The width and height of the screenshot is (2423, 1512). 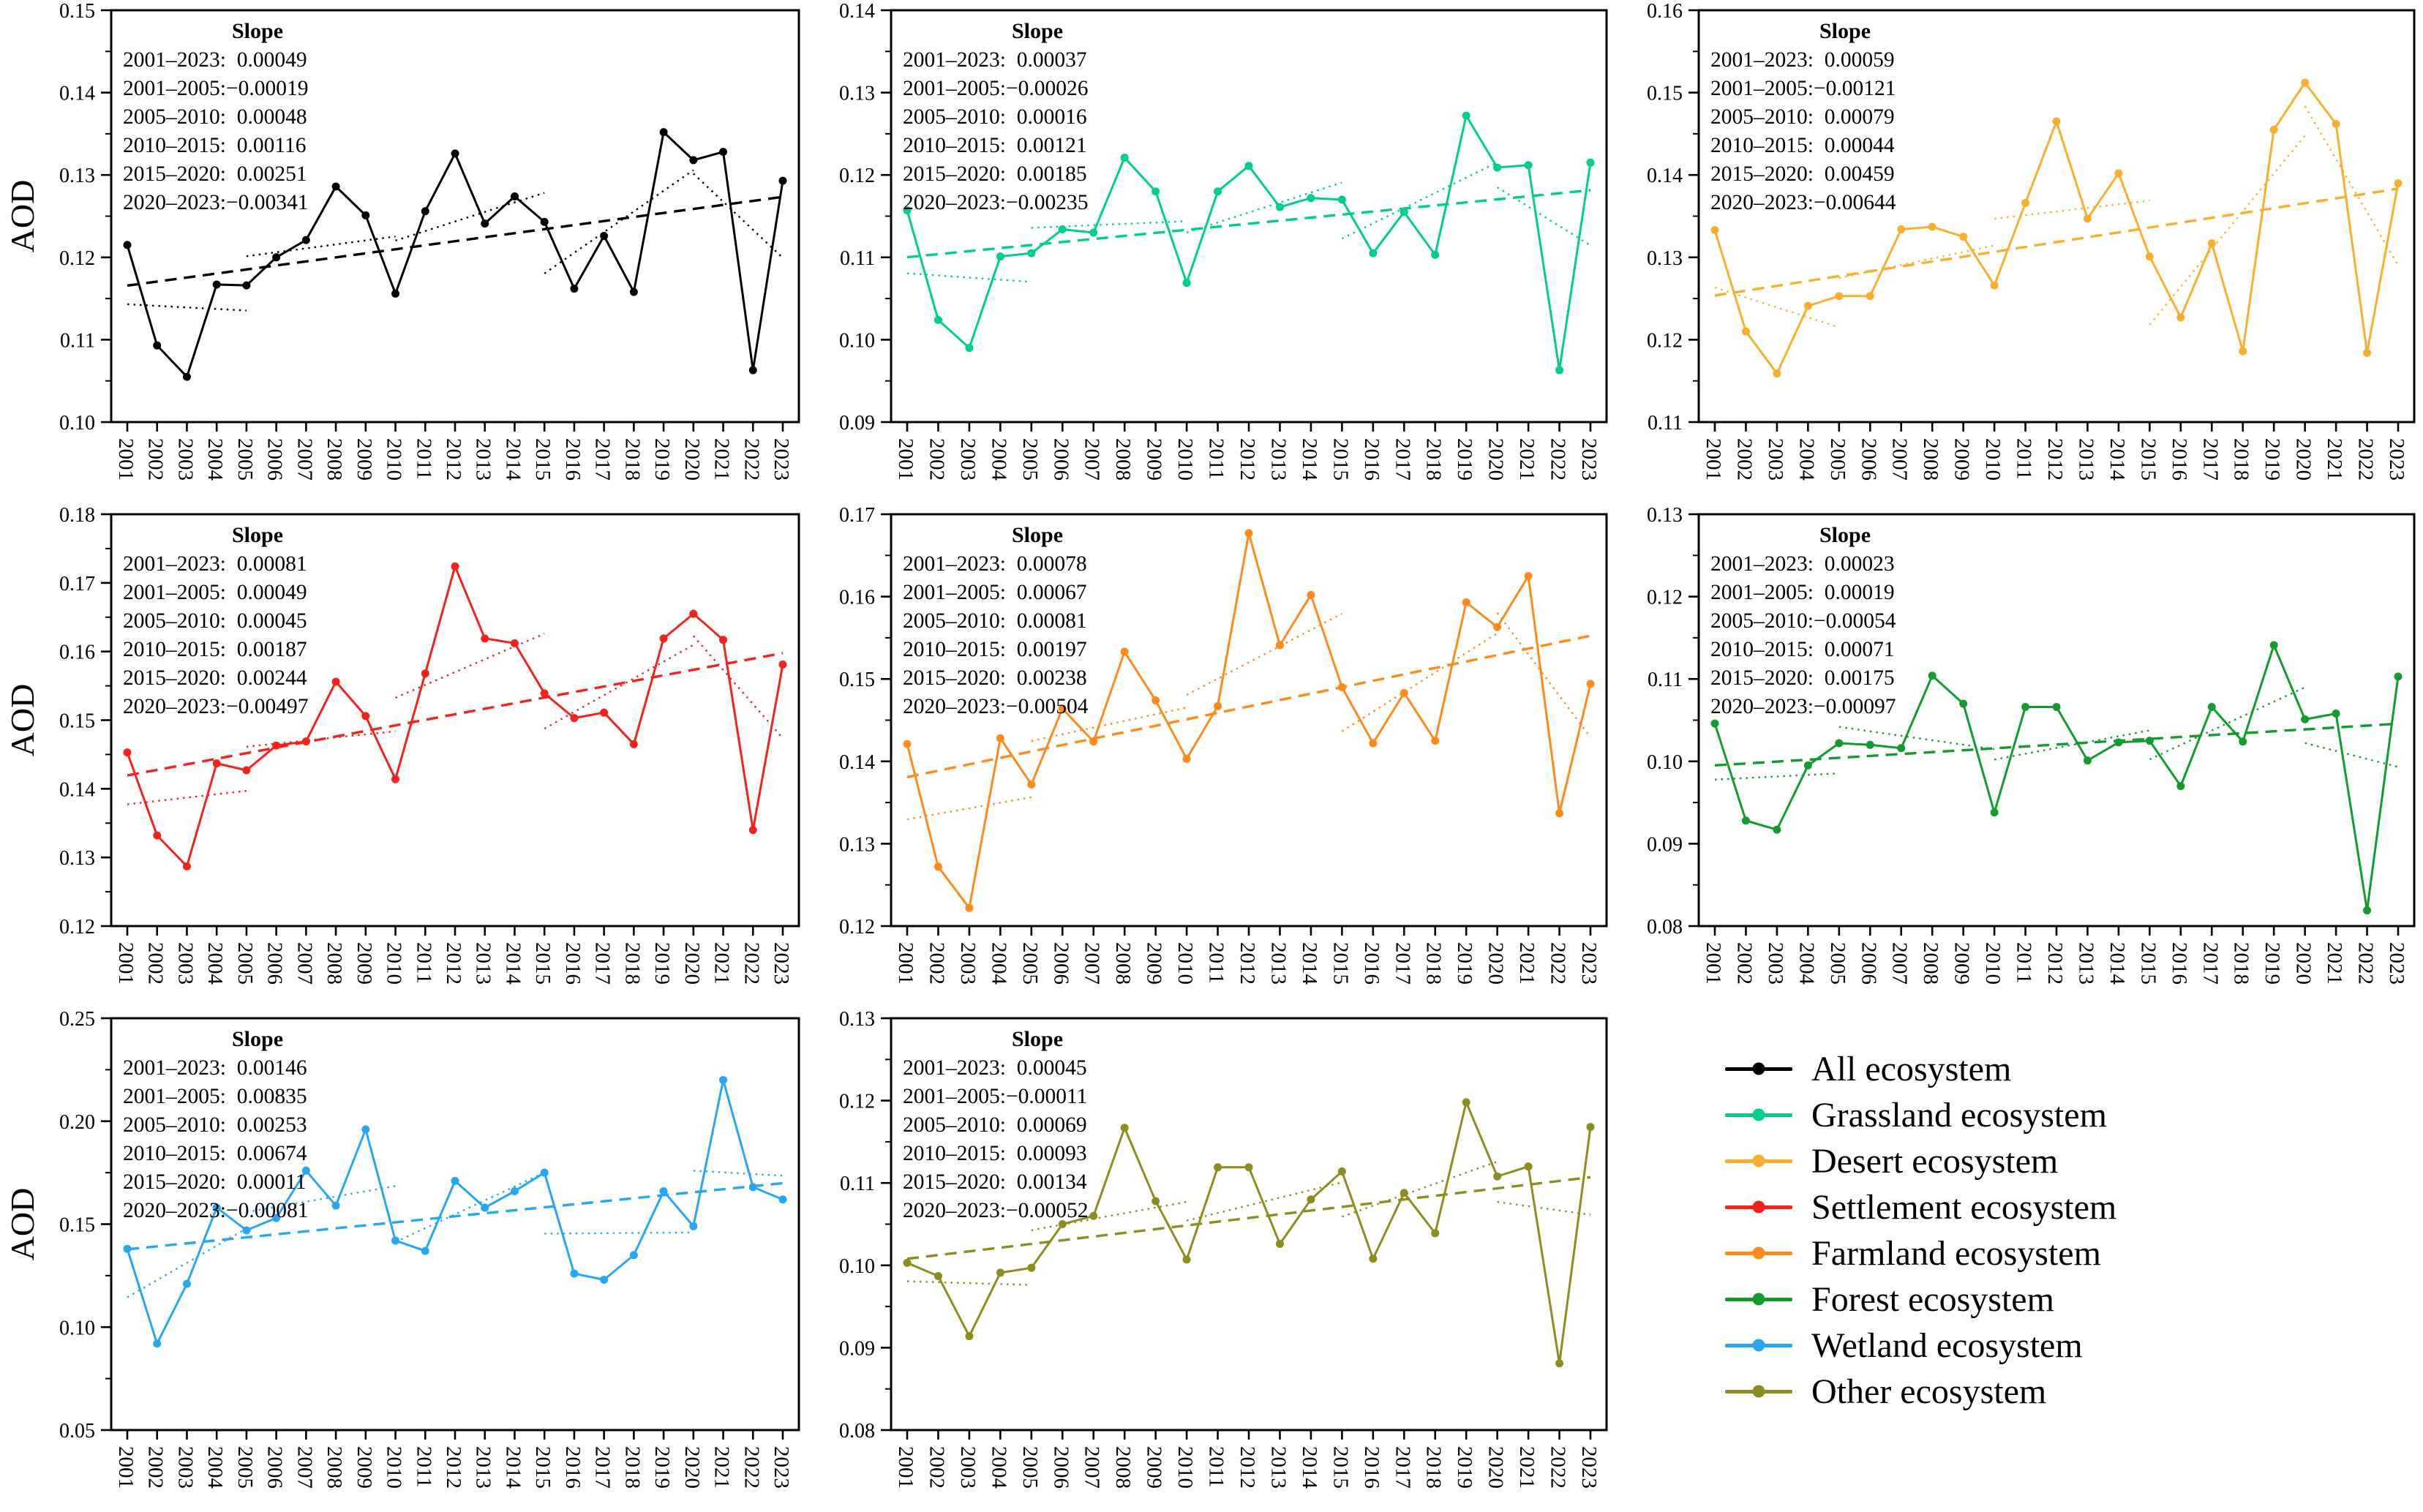 I want to click on slope-value: 2001–2005:−0.00019, so click(x=215, y=89).